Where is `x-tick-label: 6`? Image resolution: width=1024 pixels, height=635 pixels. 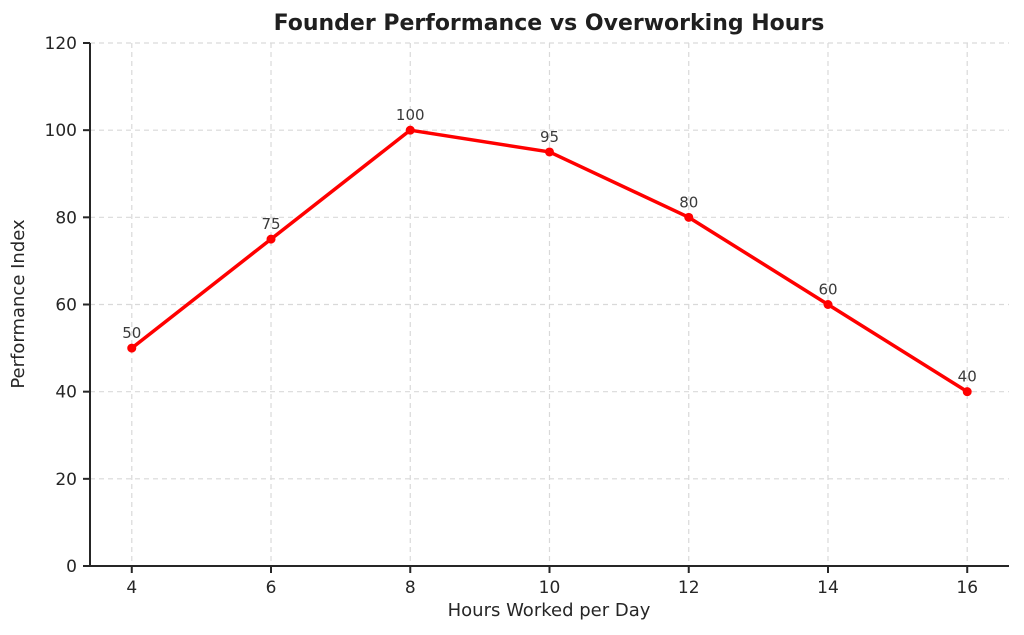 x-tick-label: 6 is located at coordinates (271, 588).